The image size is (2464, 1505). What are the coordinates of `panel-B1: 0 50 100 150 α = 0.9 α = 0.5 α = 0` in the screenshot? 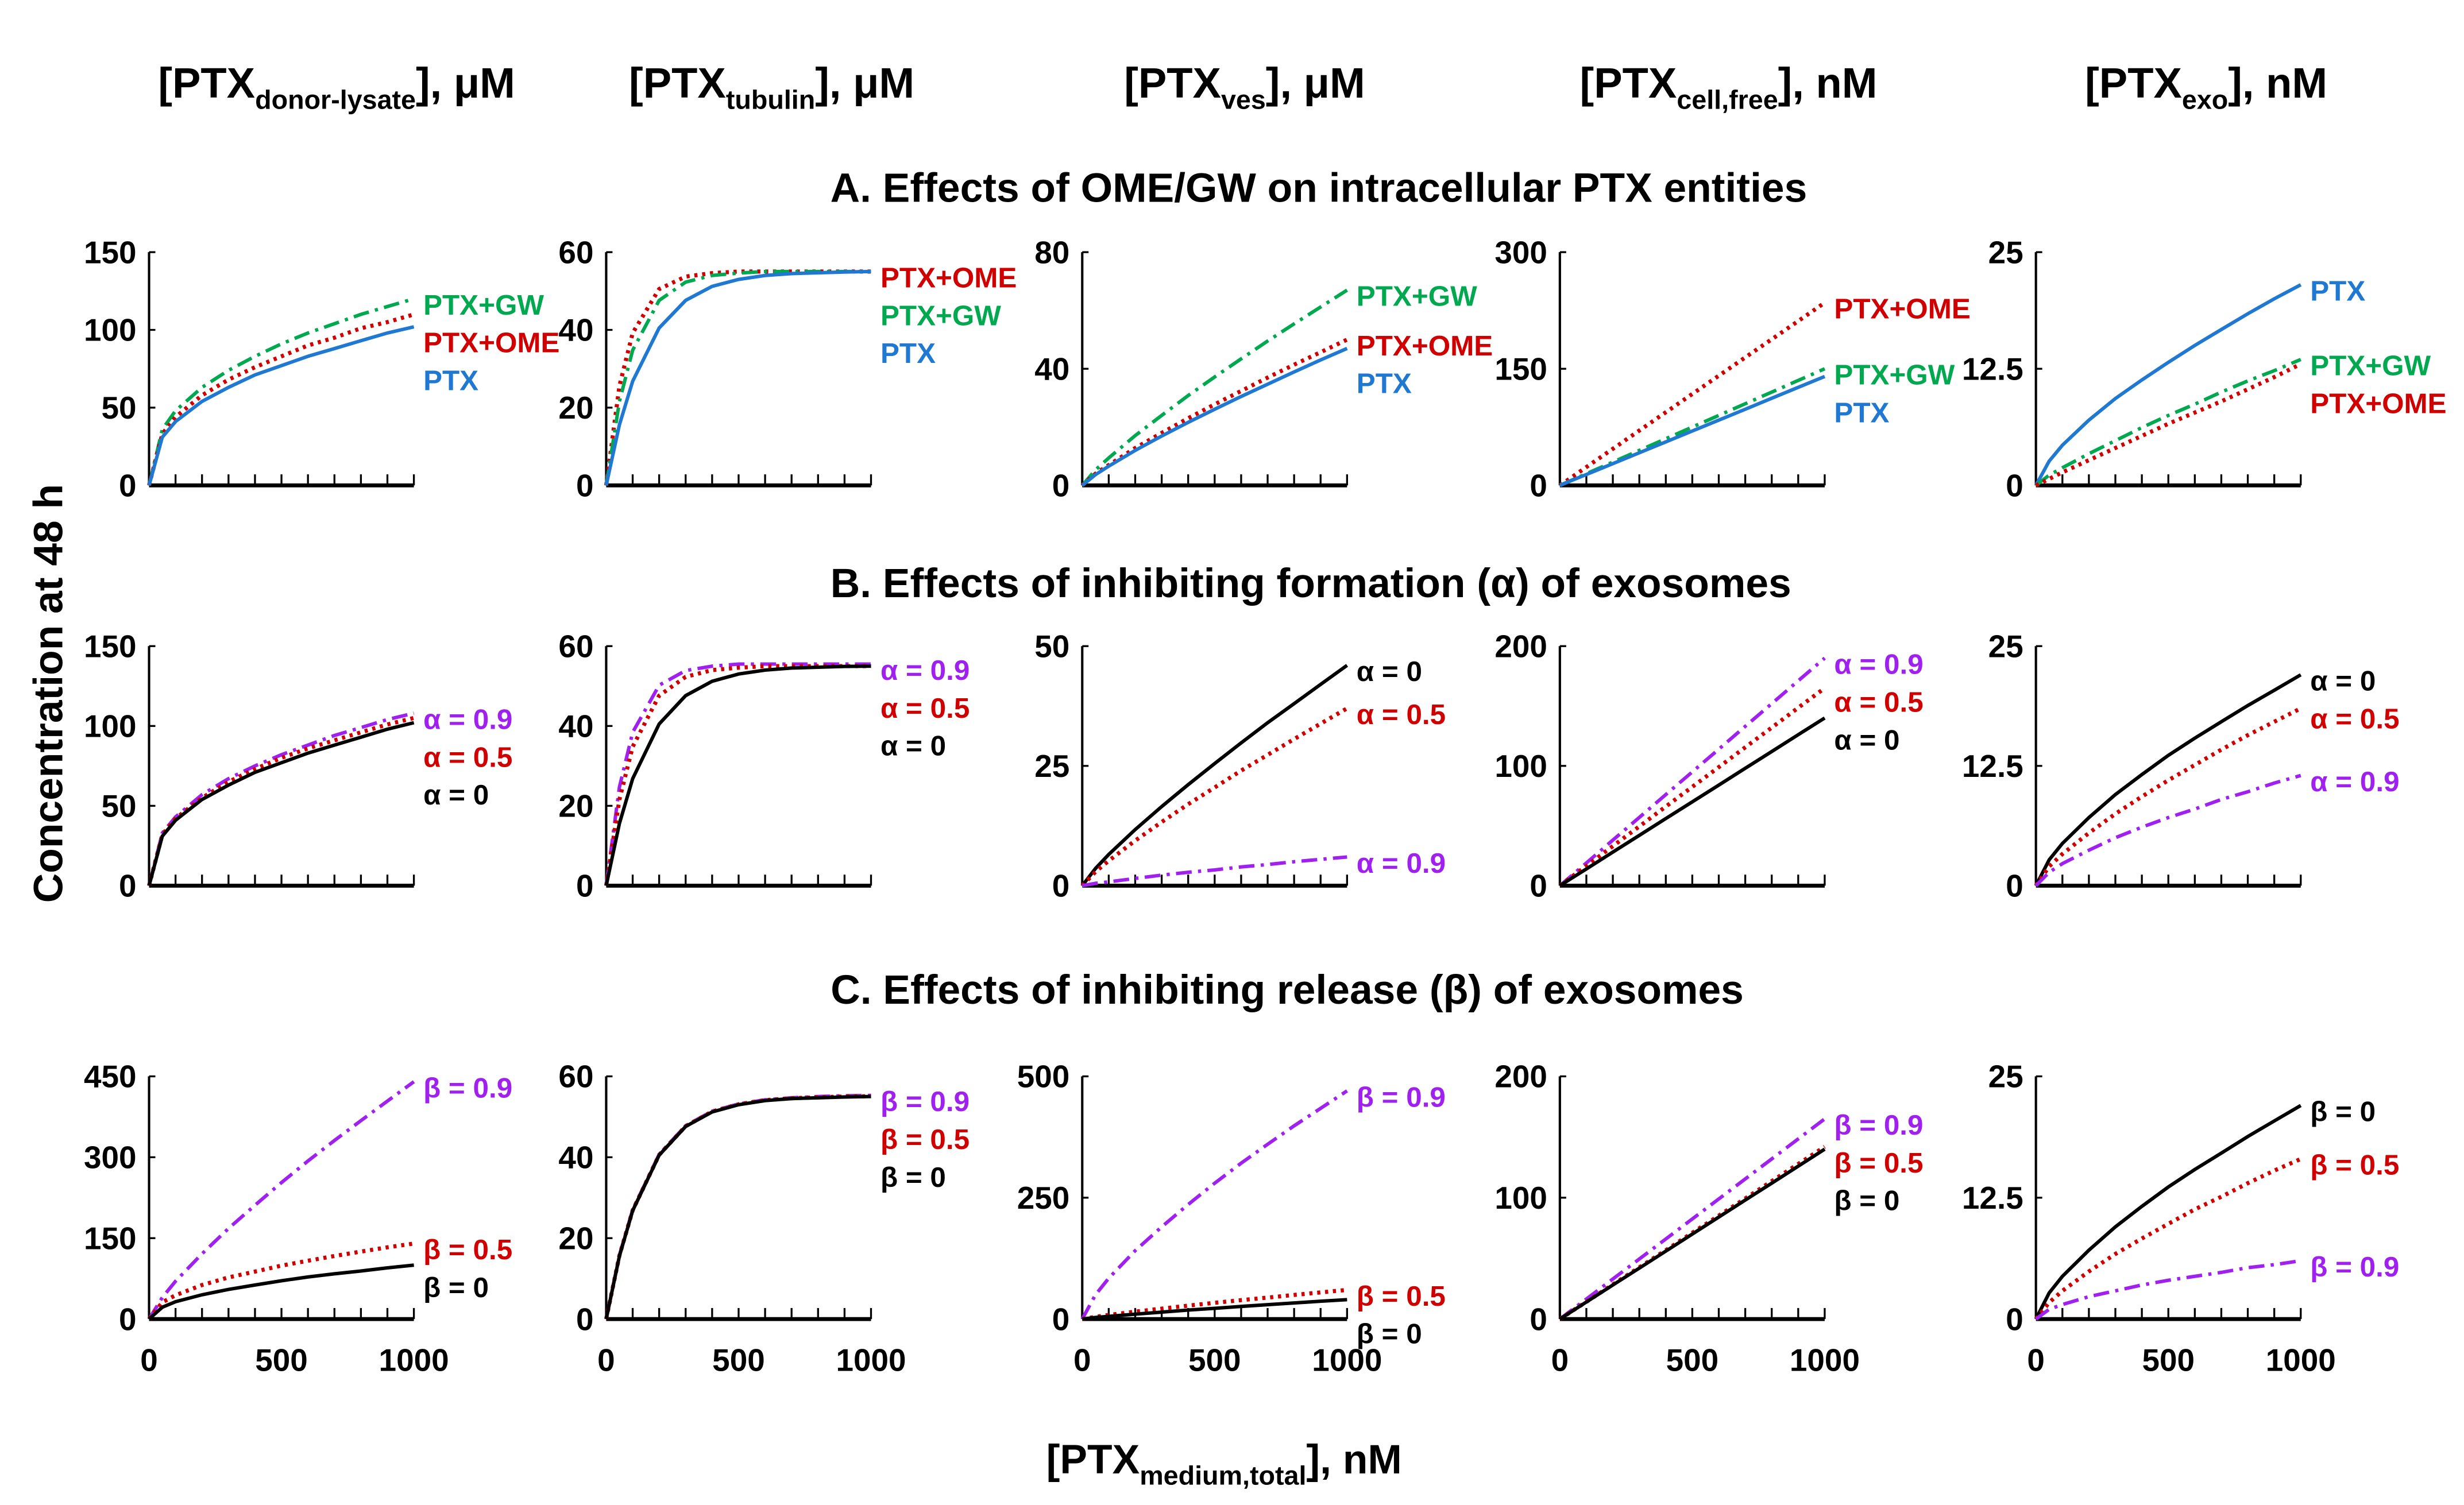 It's located at (298, 766).